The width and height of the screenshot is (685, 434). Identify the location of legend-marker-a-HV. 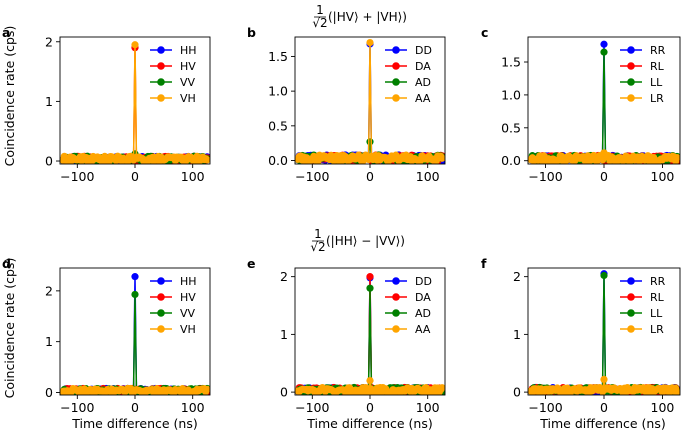
(161, 66).